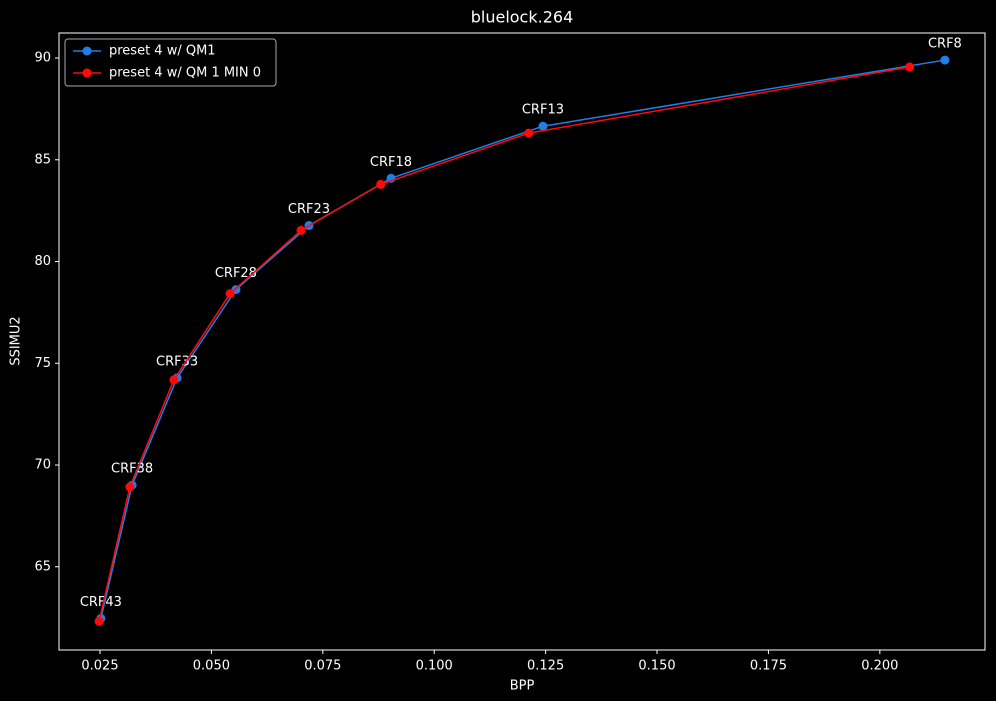 Image resolution: width=996 pixels, height=701 pixels. I want to click on y-axis-label: SSIMU2, so click(16, 340).